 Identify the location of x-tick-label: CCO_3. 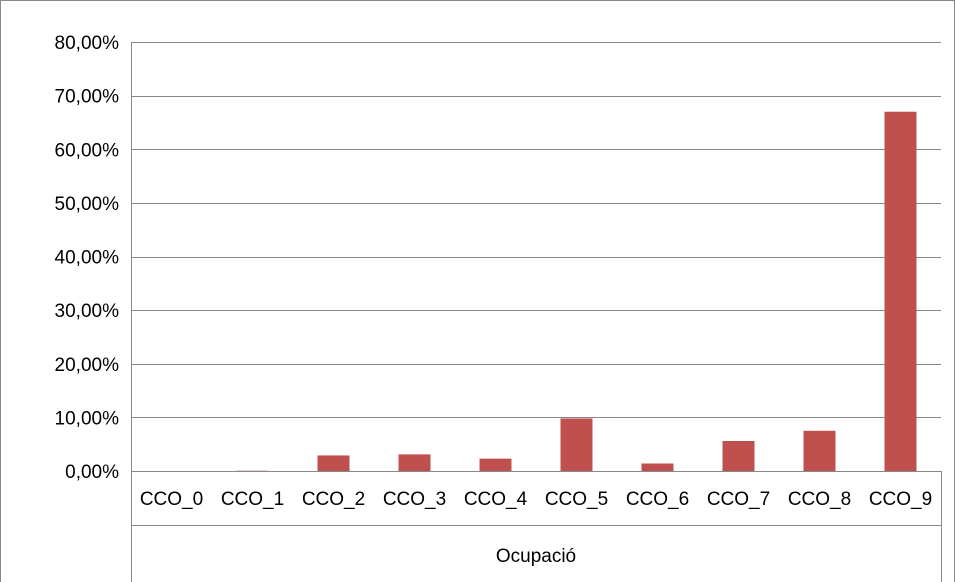
(414, 499).